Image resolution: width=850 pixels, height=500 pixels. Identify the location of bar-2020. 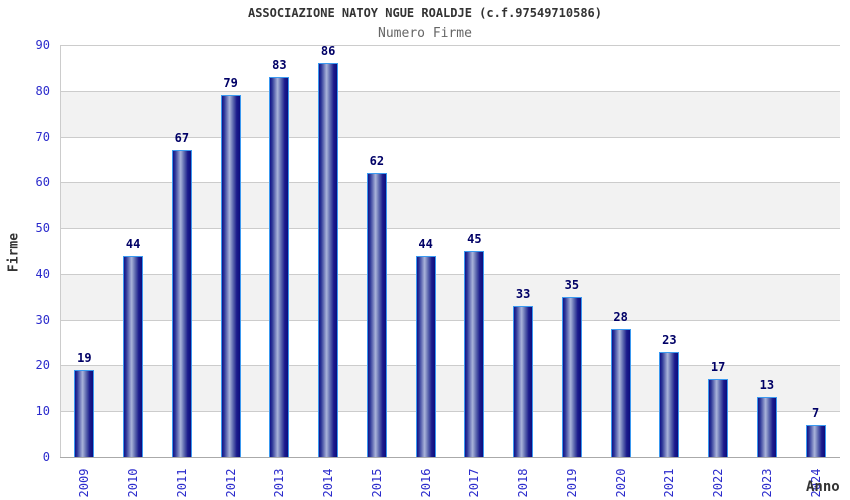
(620, 392).